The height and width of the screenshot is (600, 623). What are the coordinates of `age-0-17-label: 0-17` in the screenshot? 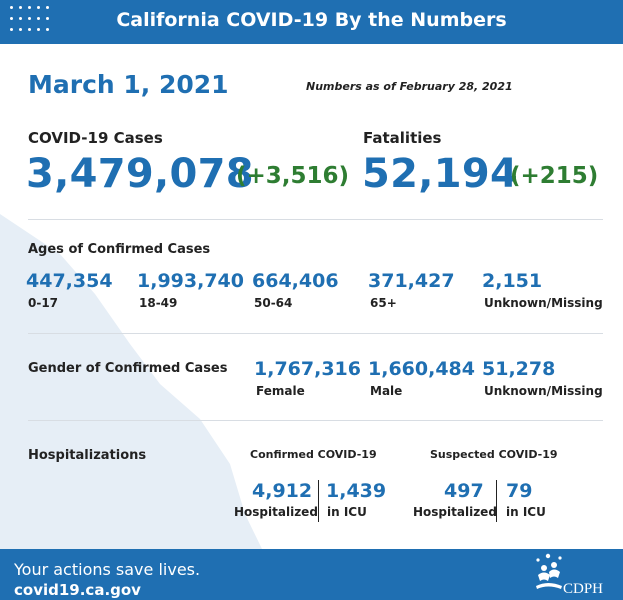 It's located at (43, 303).